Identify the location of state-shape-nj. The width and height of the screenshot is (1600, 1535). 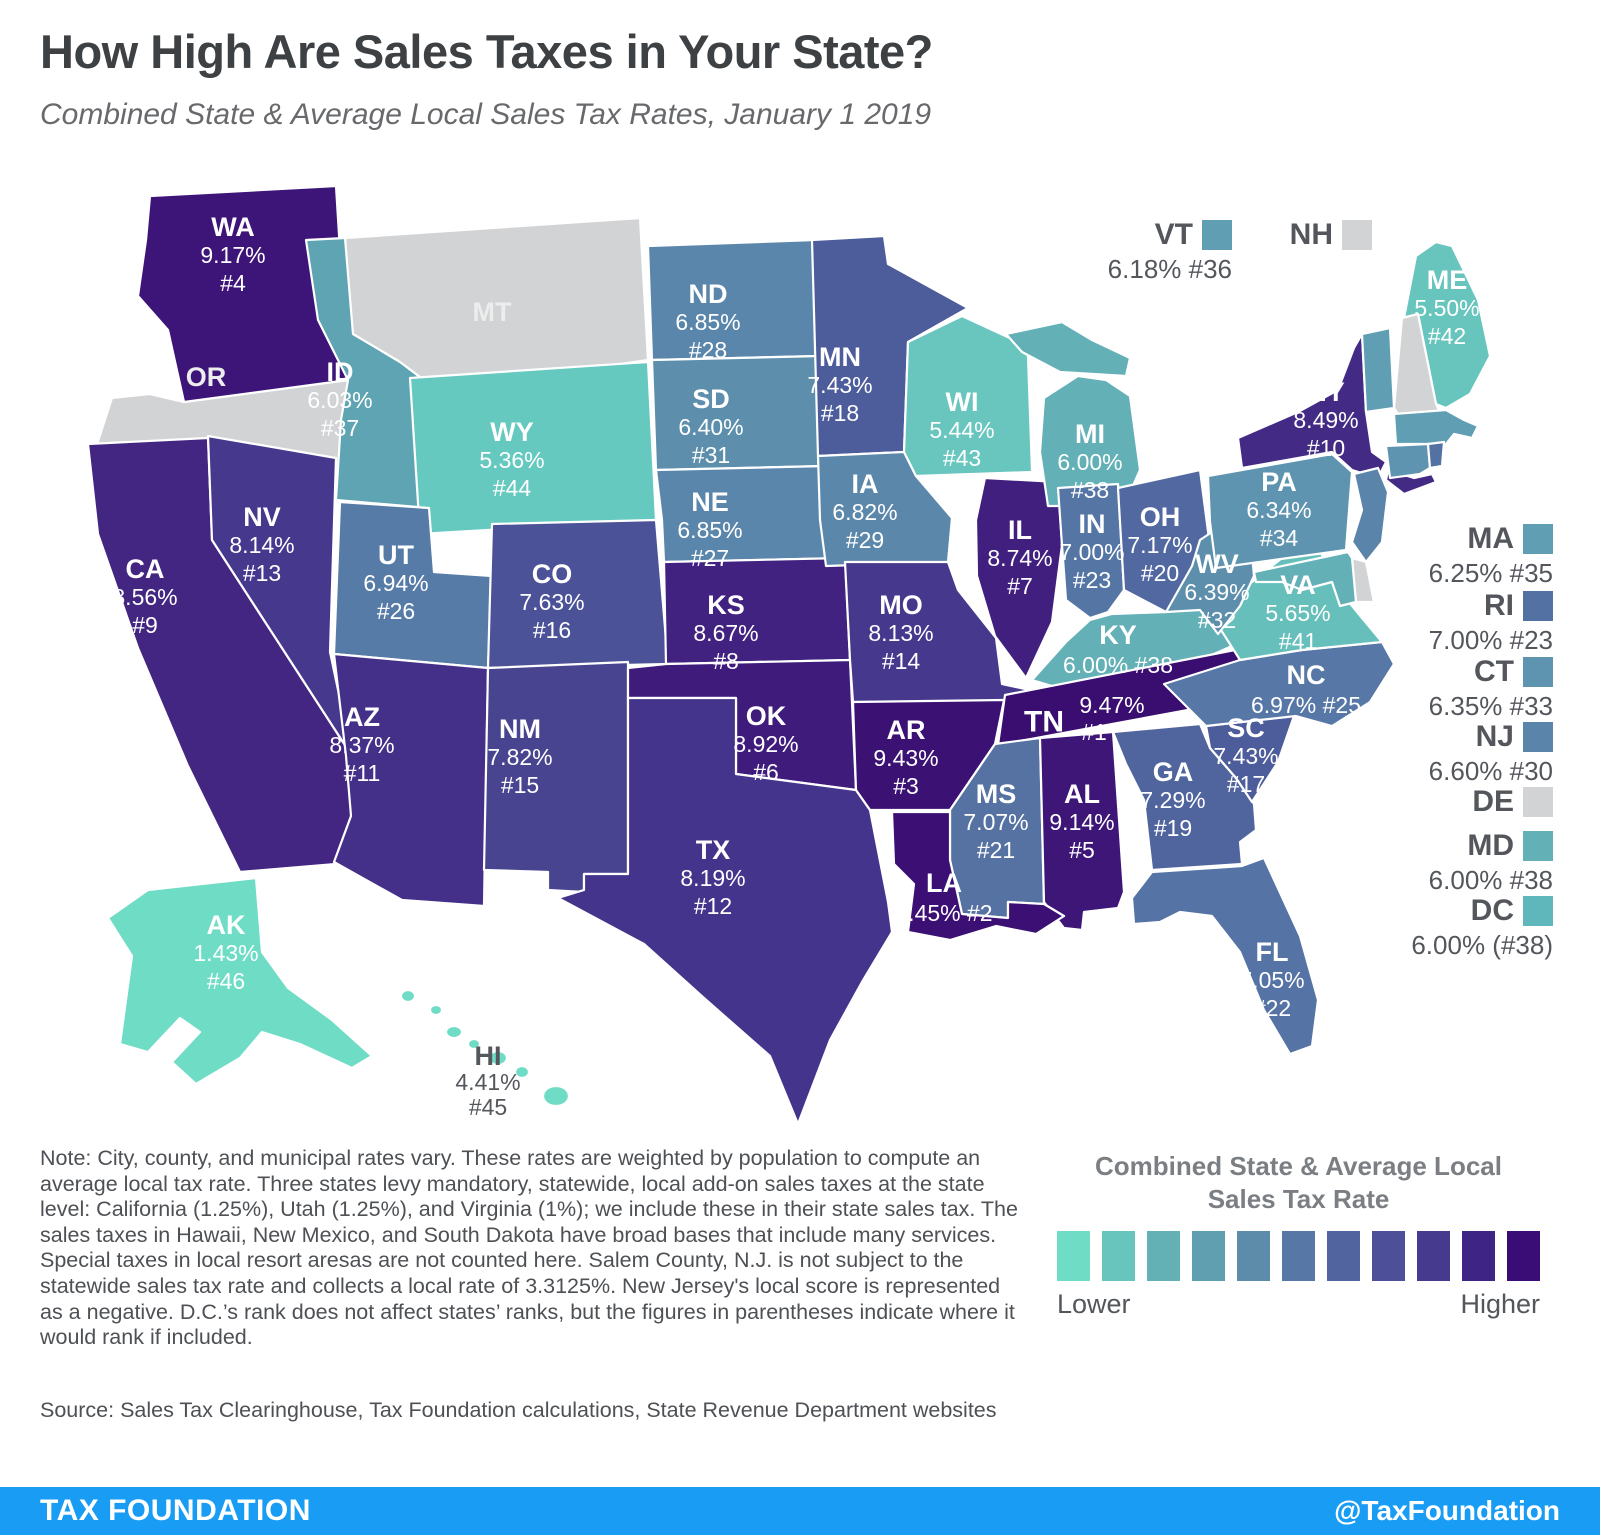
(1370, 515).